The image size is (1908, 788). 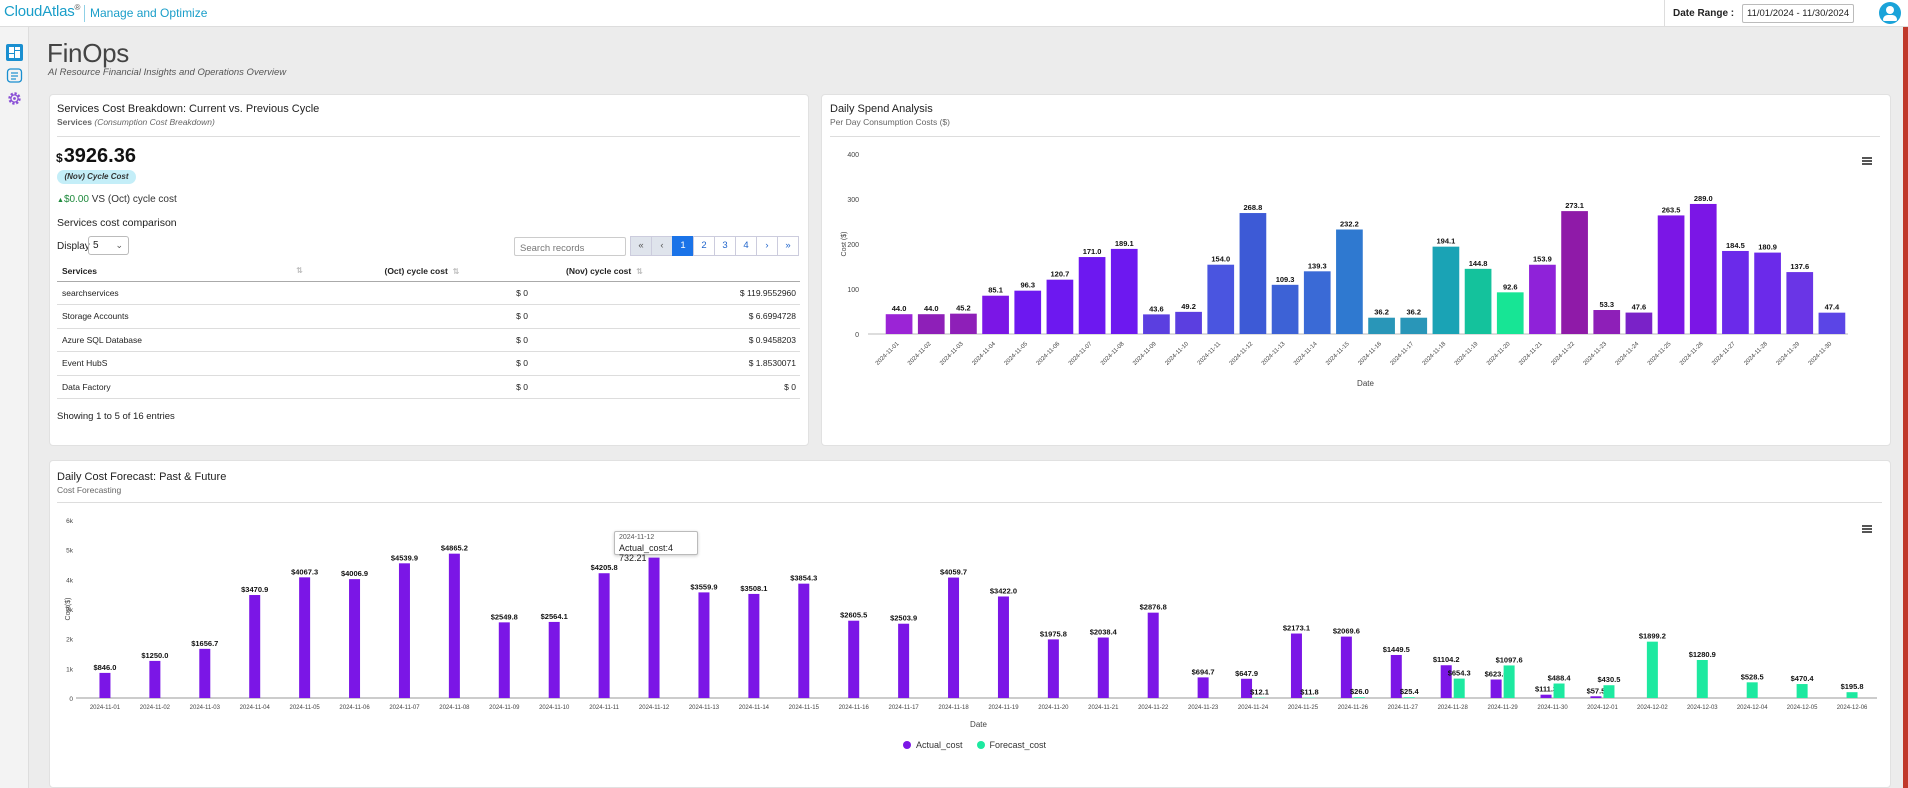 What do you see at coordinates (1359, 691) in the screenshot?
I see `data-label: $26.0` at bounding box center [1359, 691].